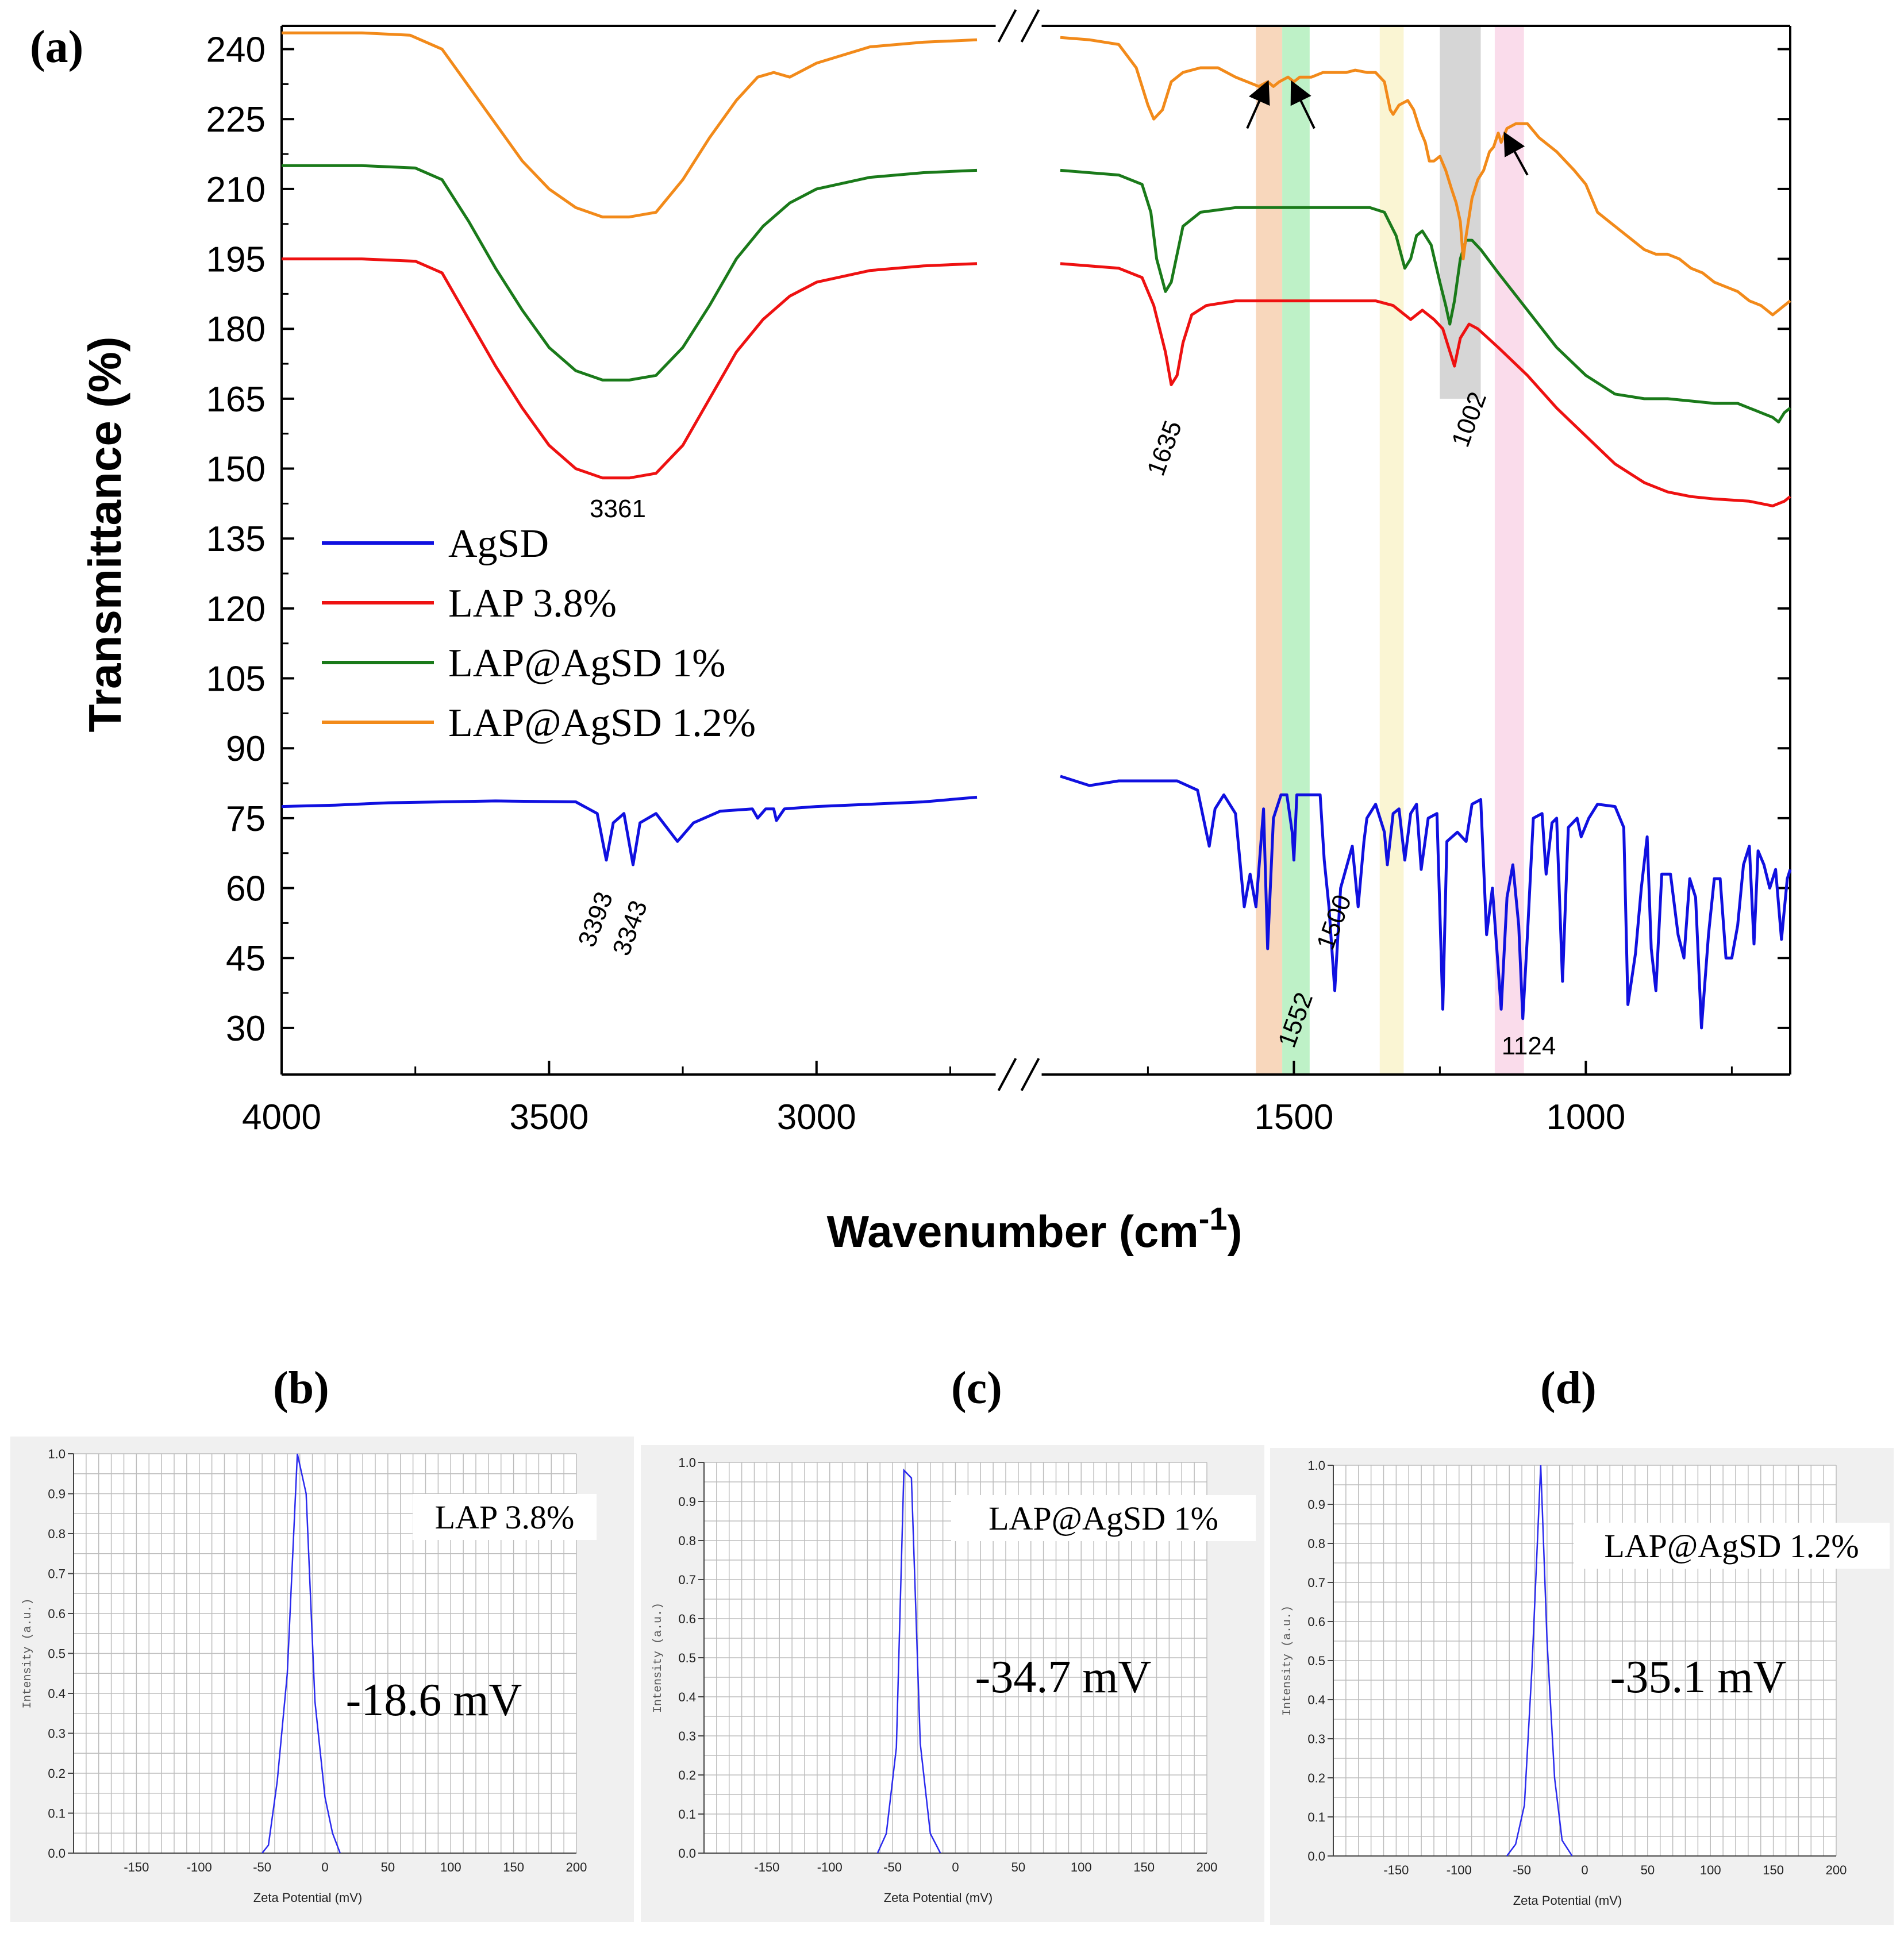 The height and width of the screenshot is (1937, 1904). Describe the element at coordinates (246, 819) in the screenshot. I see `y-tick-label: 75` at that location.